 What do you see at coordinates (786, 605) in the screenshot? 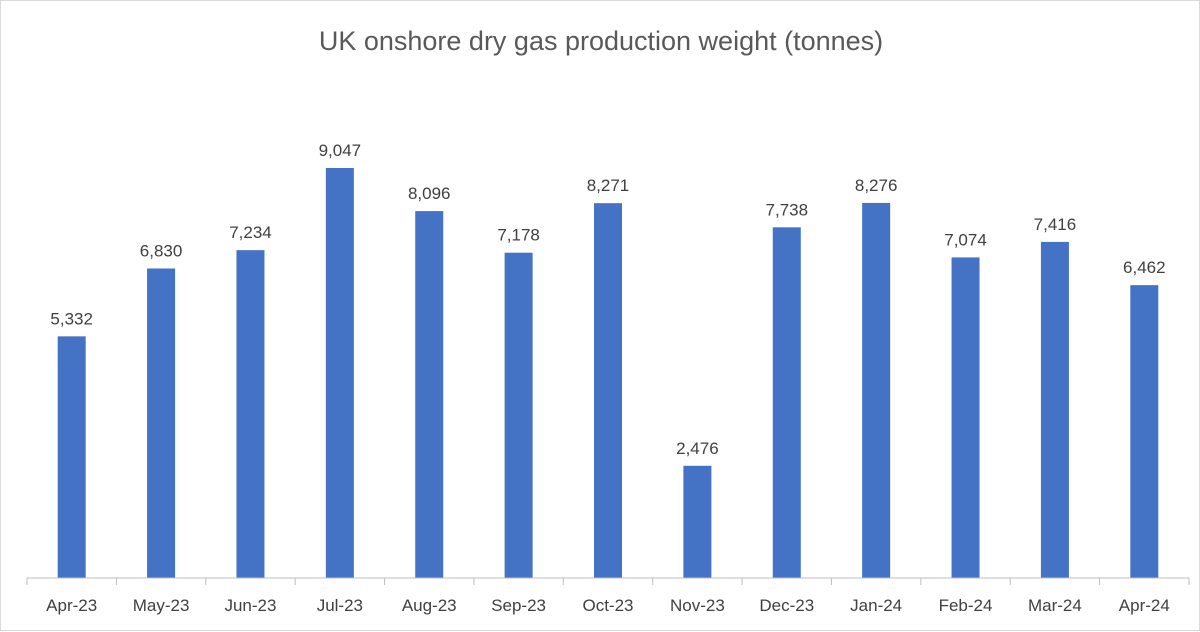
I see `x-tick-label-dec-23: Dec-23` at bounding box center [786, 605].